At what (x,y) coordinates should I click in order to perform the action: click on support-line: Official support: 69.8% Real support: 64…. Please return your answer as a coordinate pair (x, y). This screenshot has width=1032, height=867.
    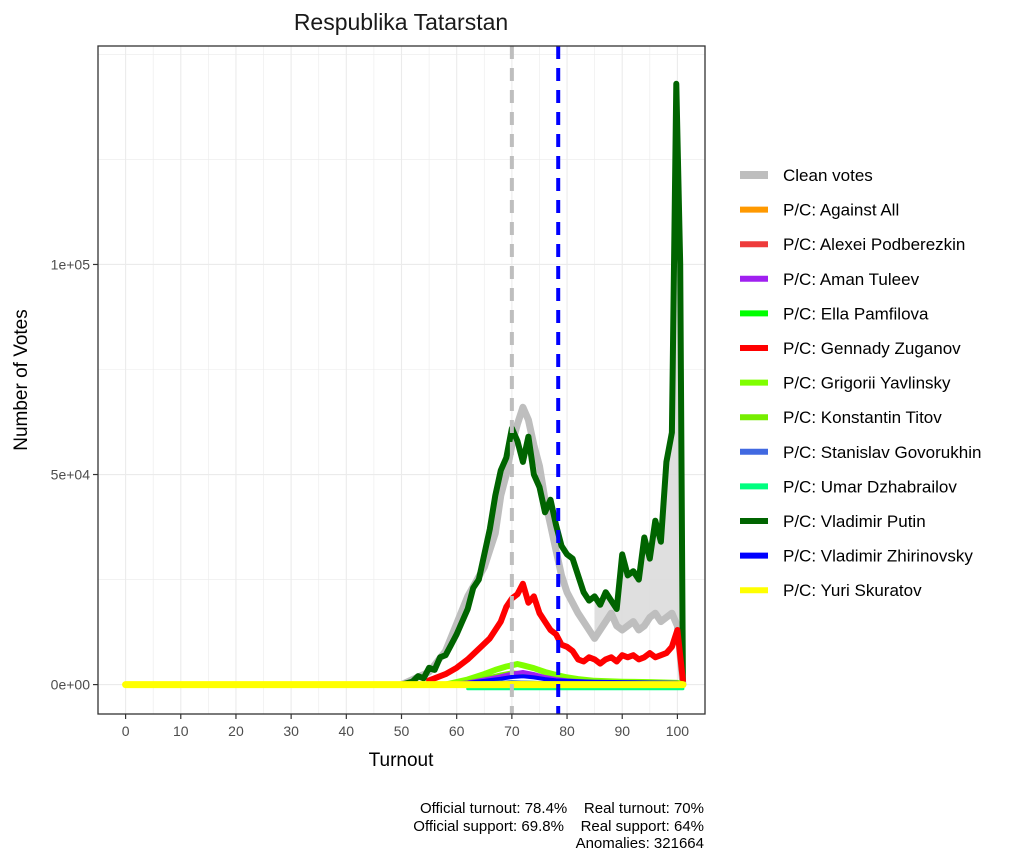
    Looking at the image, I should click on (558, 826).